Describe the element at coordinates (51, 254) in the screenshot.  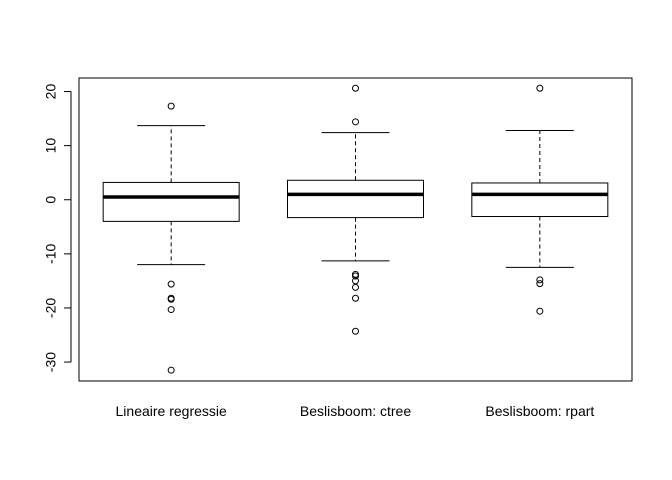
I see `y-tick-label: -10` at that location.